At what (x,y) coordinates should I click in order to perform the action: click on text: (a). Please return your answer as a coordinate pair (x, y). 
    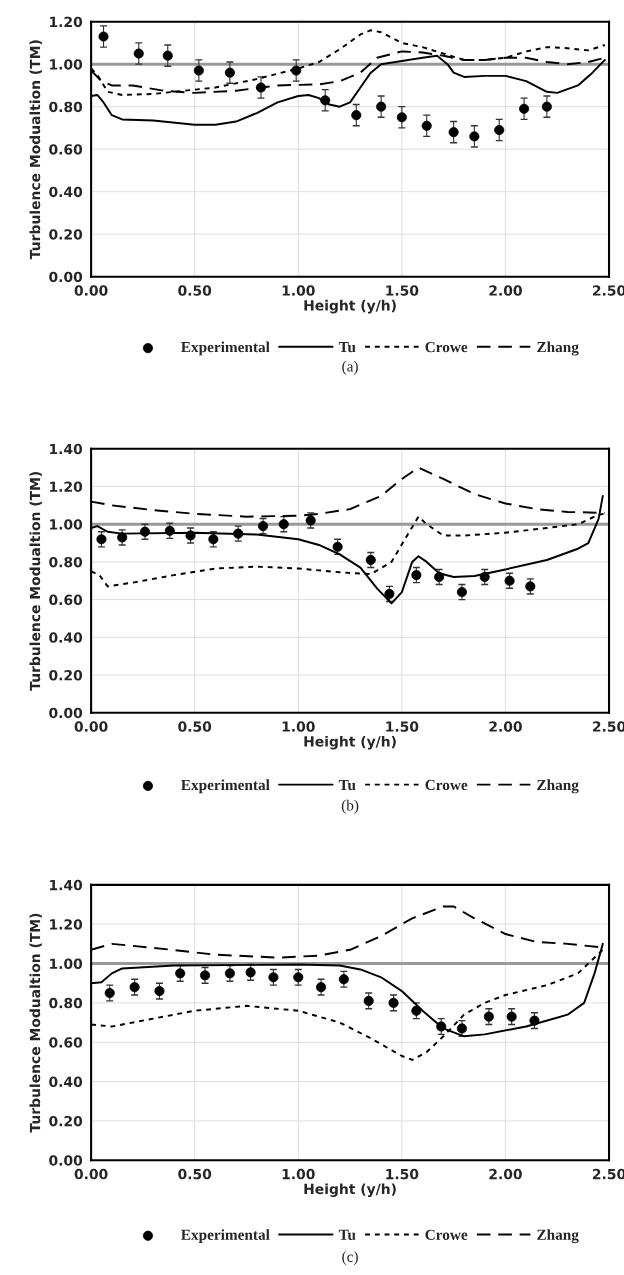
    Looking at the image, I should click on (350, 367).